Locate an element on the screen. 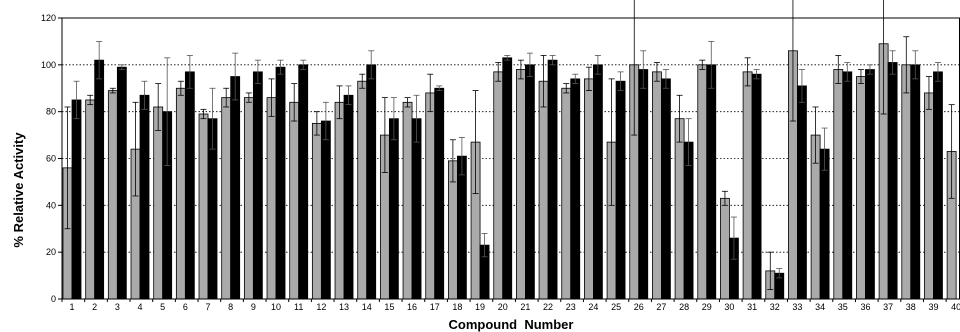  x-tick-label-29: 29 is located at coordinates (707, 307).